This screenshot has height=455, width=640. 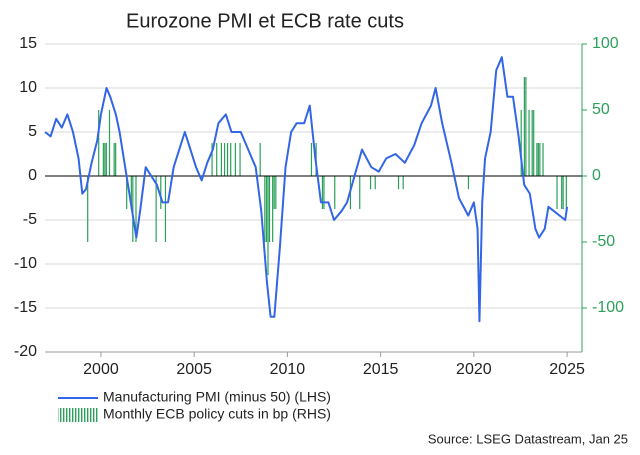 I want to click on legend-label: Monthly ECB policy cuts in bp (RHS), so click(x=217, y=414).